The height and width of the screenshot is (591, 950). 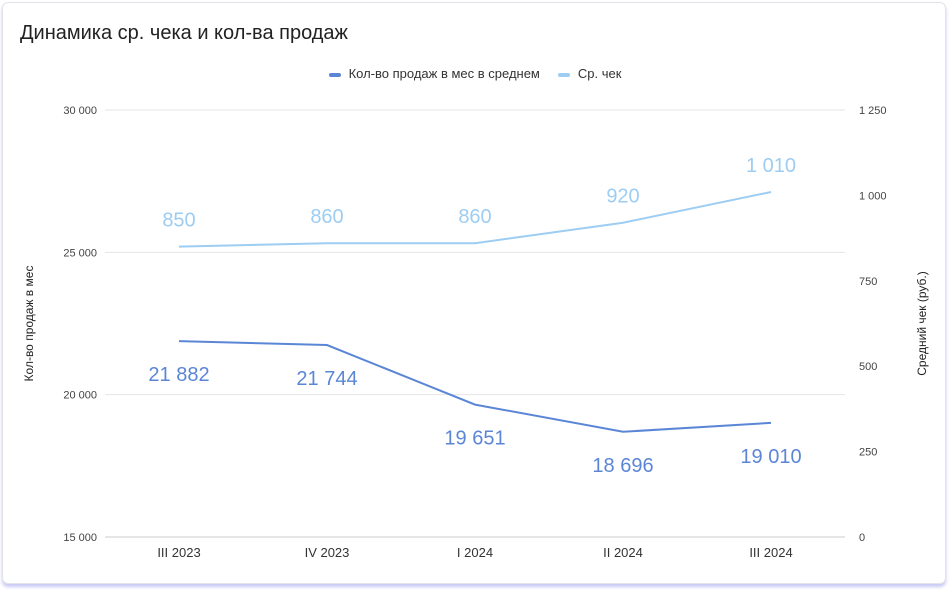 What do you see at coordinates (434, 73) in the screenshot?
I see `legend-item-sales: Кол-во продаж в мес в среднем` at bounding box center [434, 73].